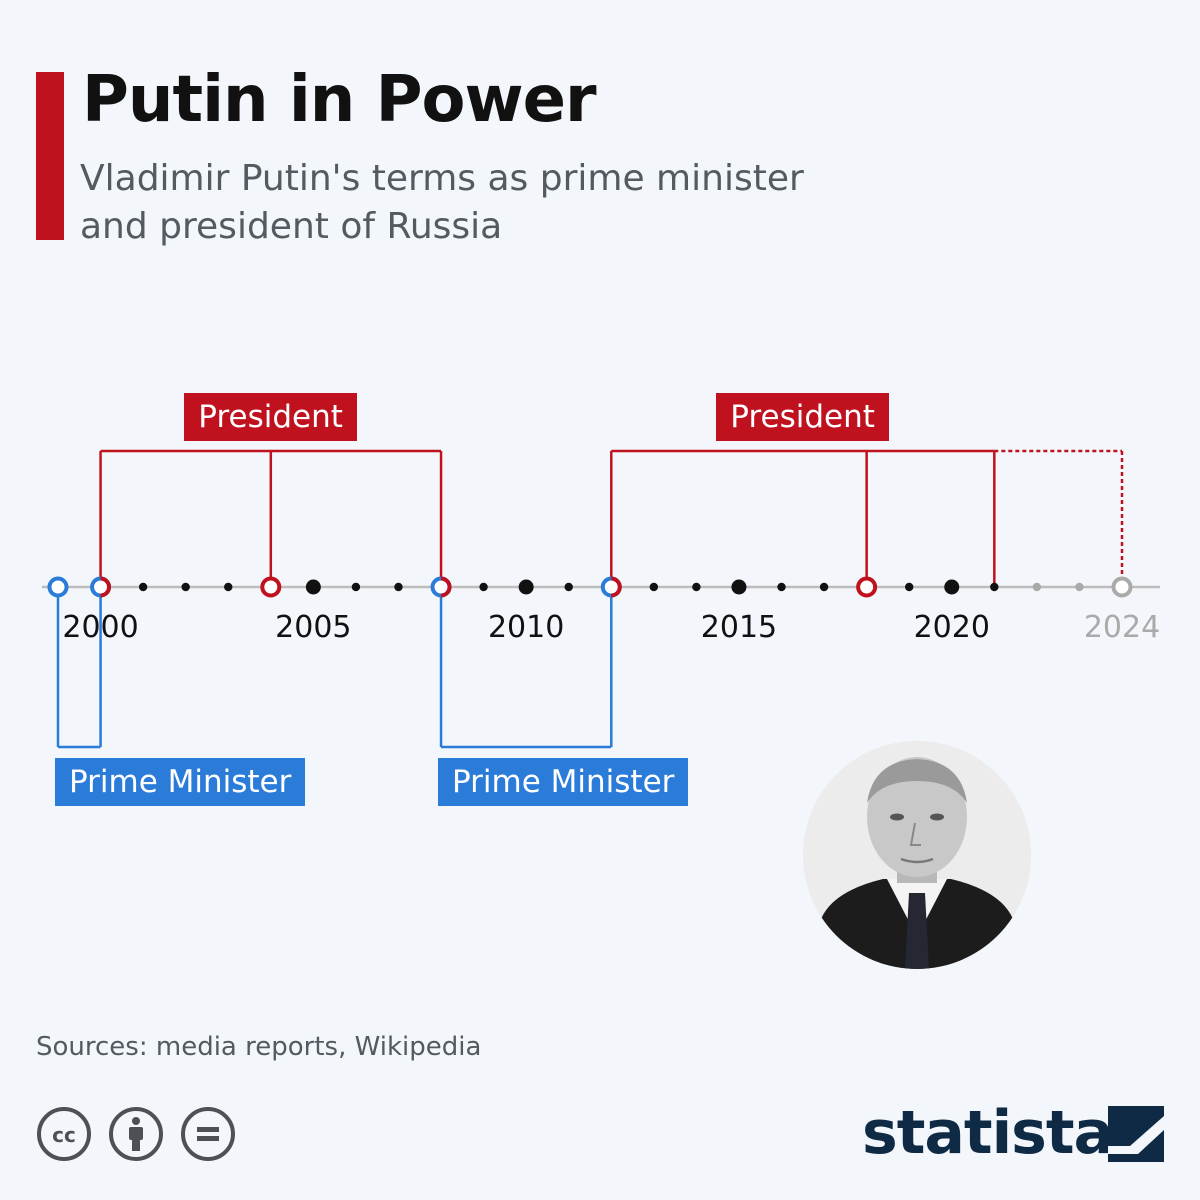  Describe the element at coordinates (739, 587) in the screenshot. I see `year-dot-2015` at that location.